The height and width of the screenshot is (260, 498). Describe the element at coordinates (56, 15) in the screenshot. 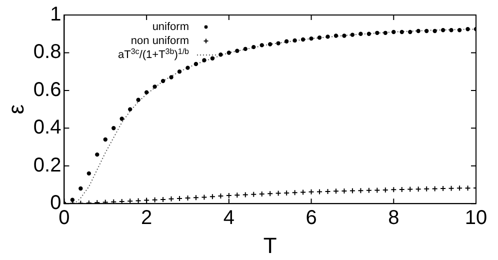

I see `y-tick-label: 1` at that location.